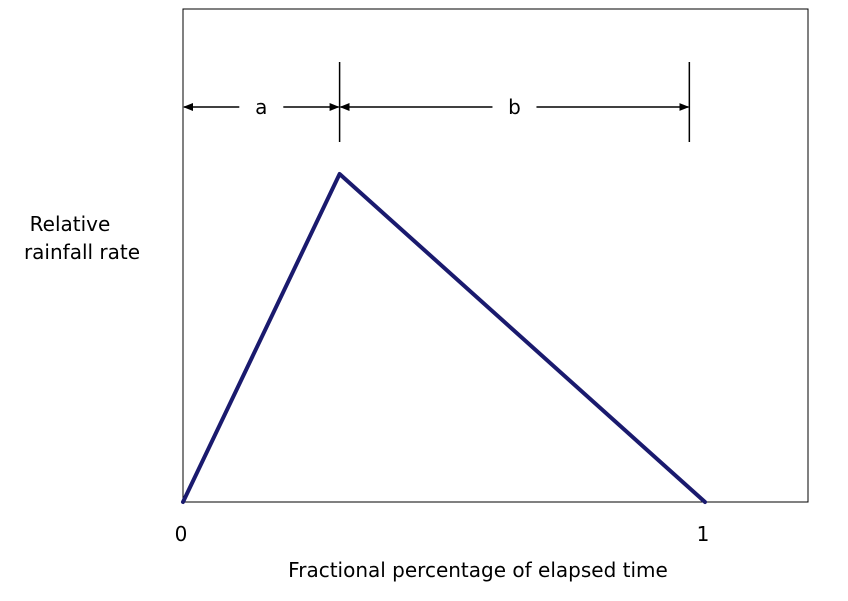 Image resolution: width=848 pixels, height=601 pixels. Describe the element at coordinates (261, 107) in the screenshot. I see `annotation-label-a: a` at that location.